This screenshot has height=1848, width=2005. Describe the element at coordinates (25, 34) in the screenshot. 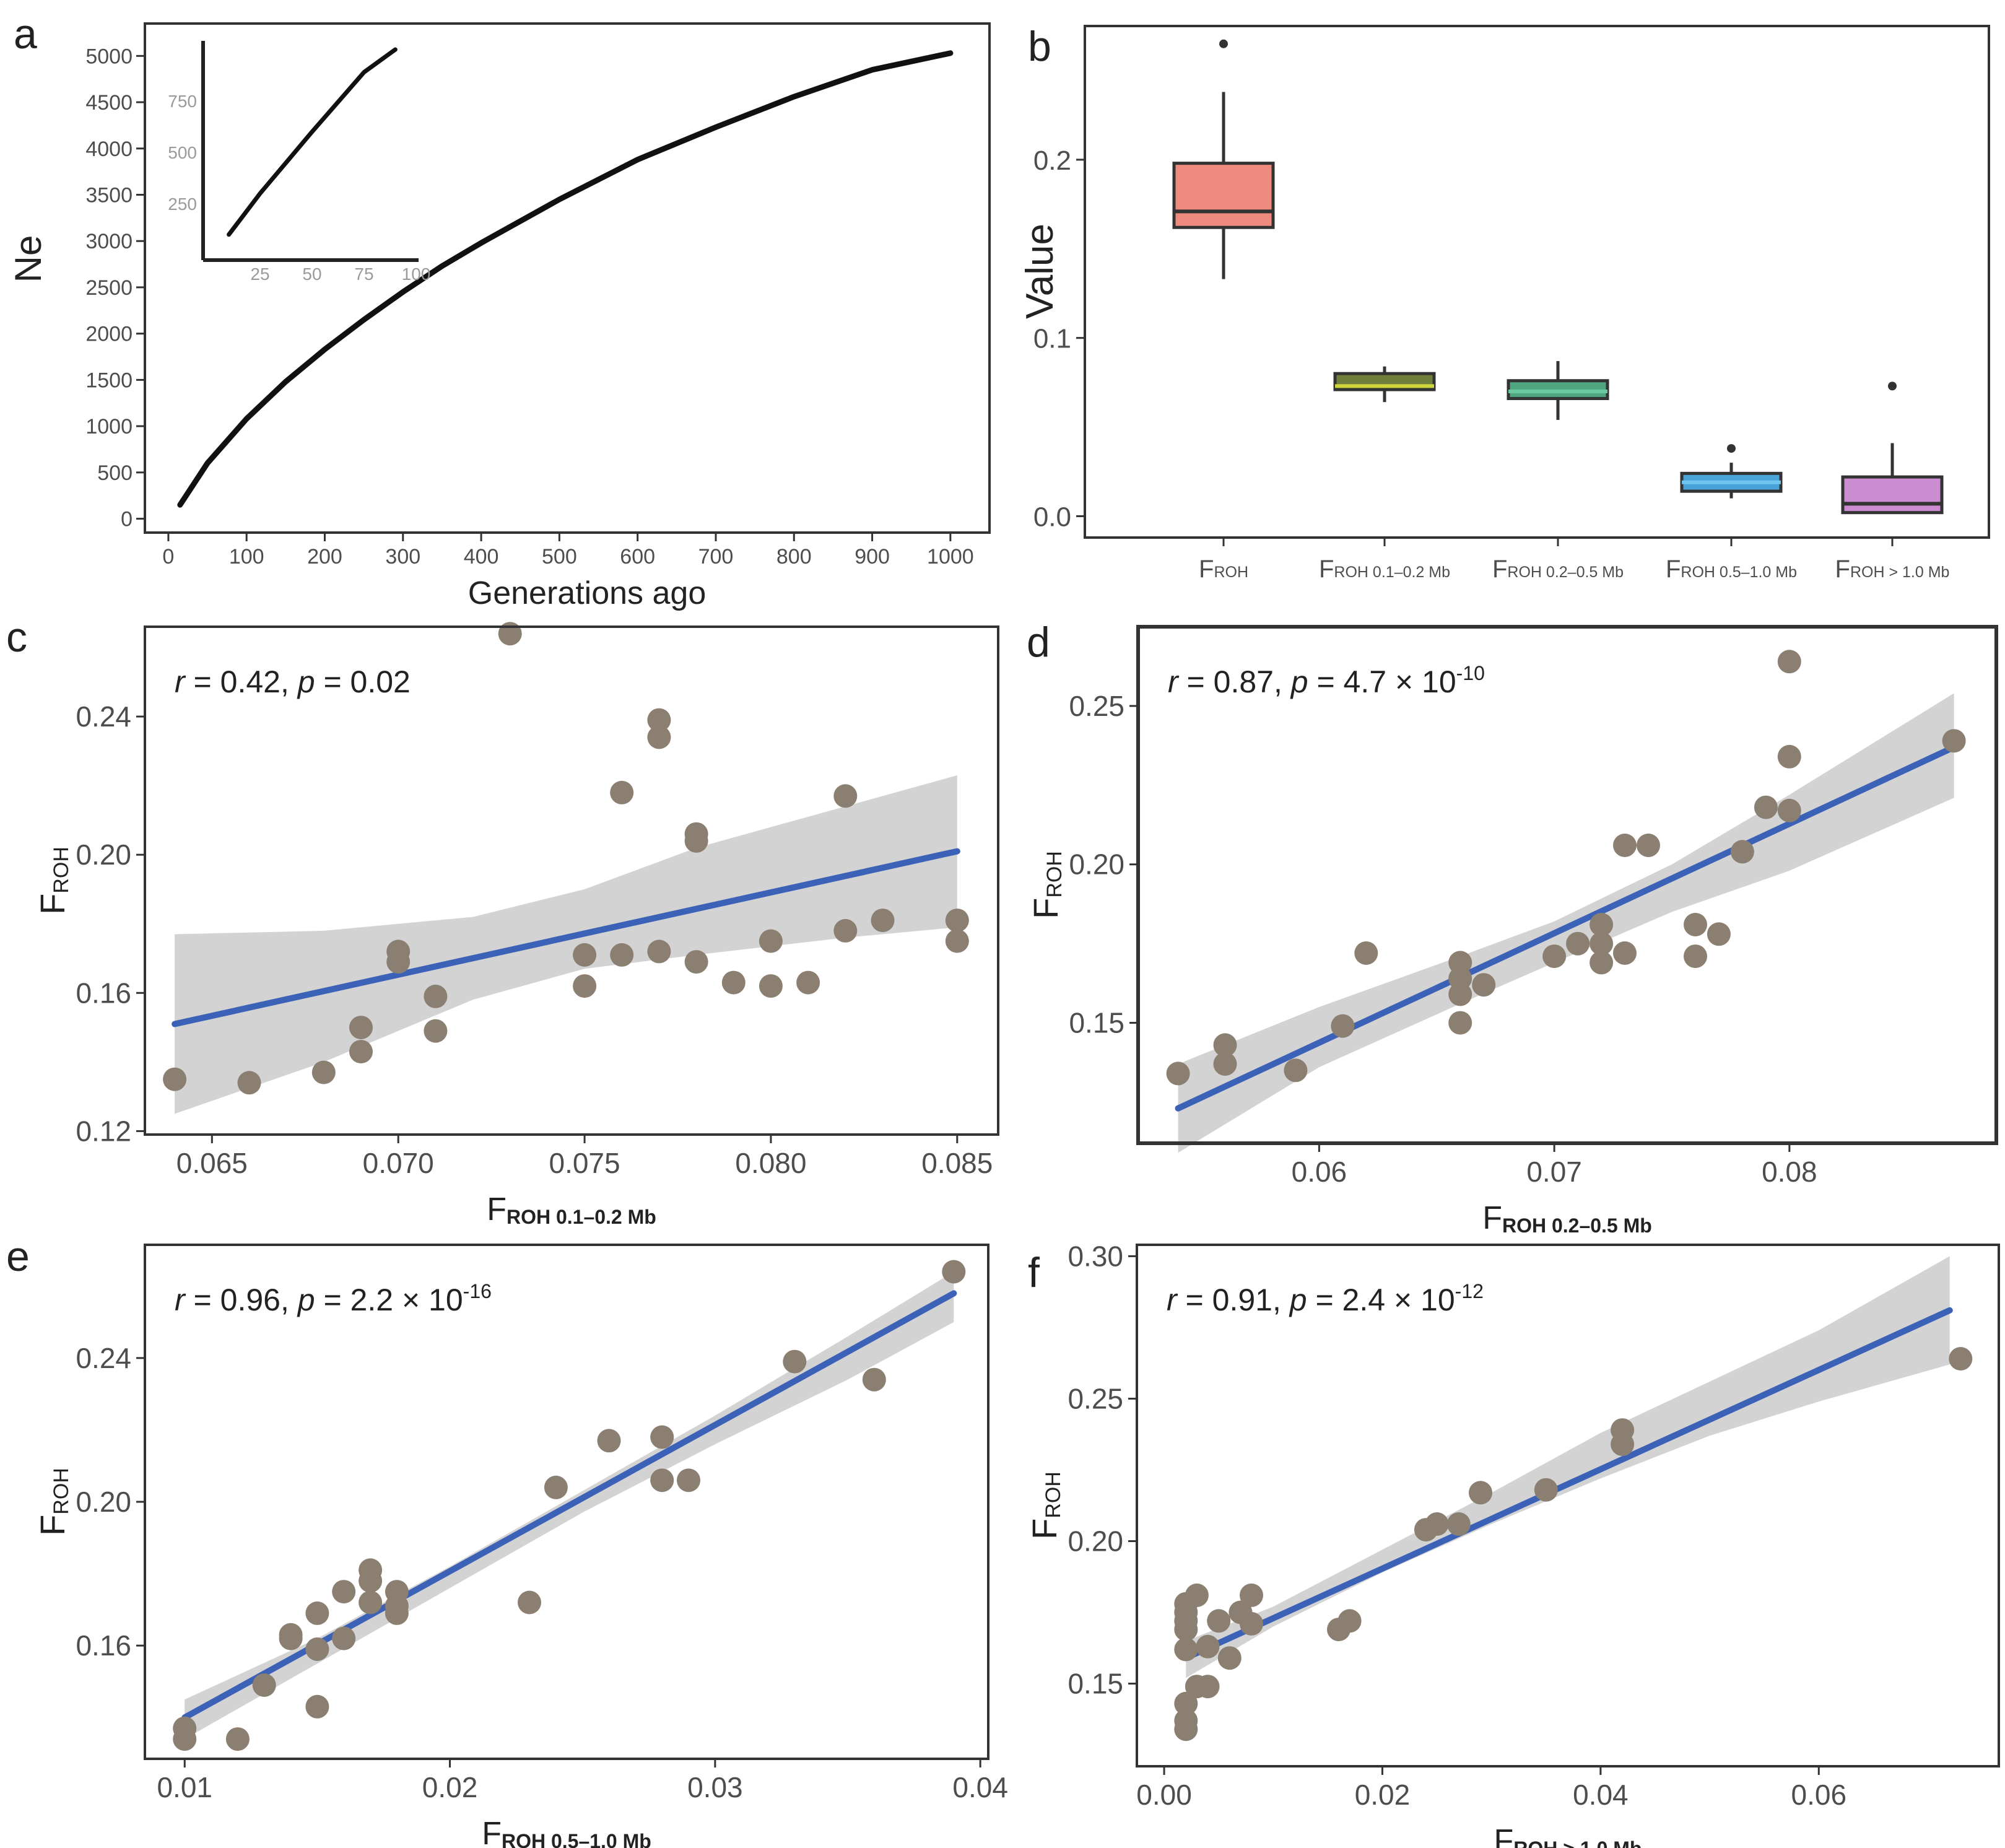

I see `panel-letter-a: a` at that location.